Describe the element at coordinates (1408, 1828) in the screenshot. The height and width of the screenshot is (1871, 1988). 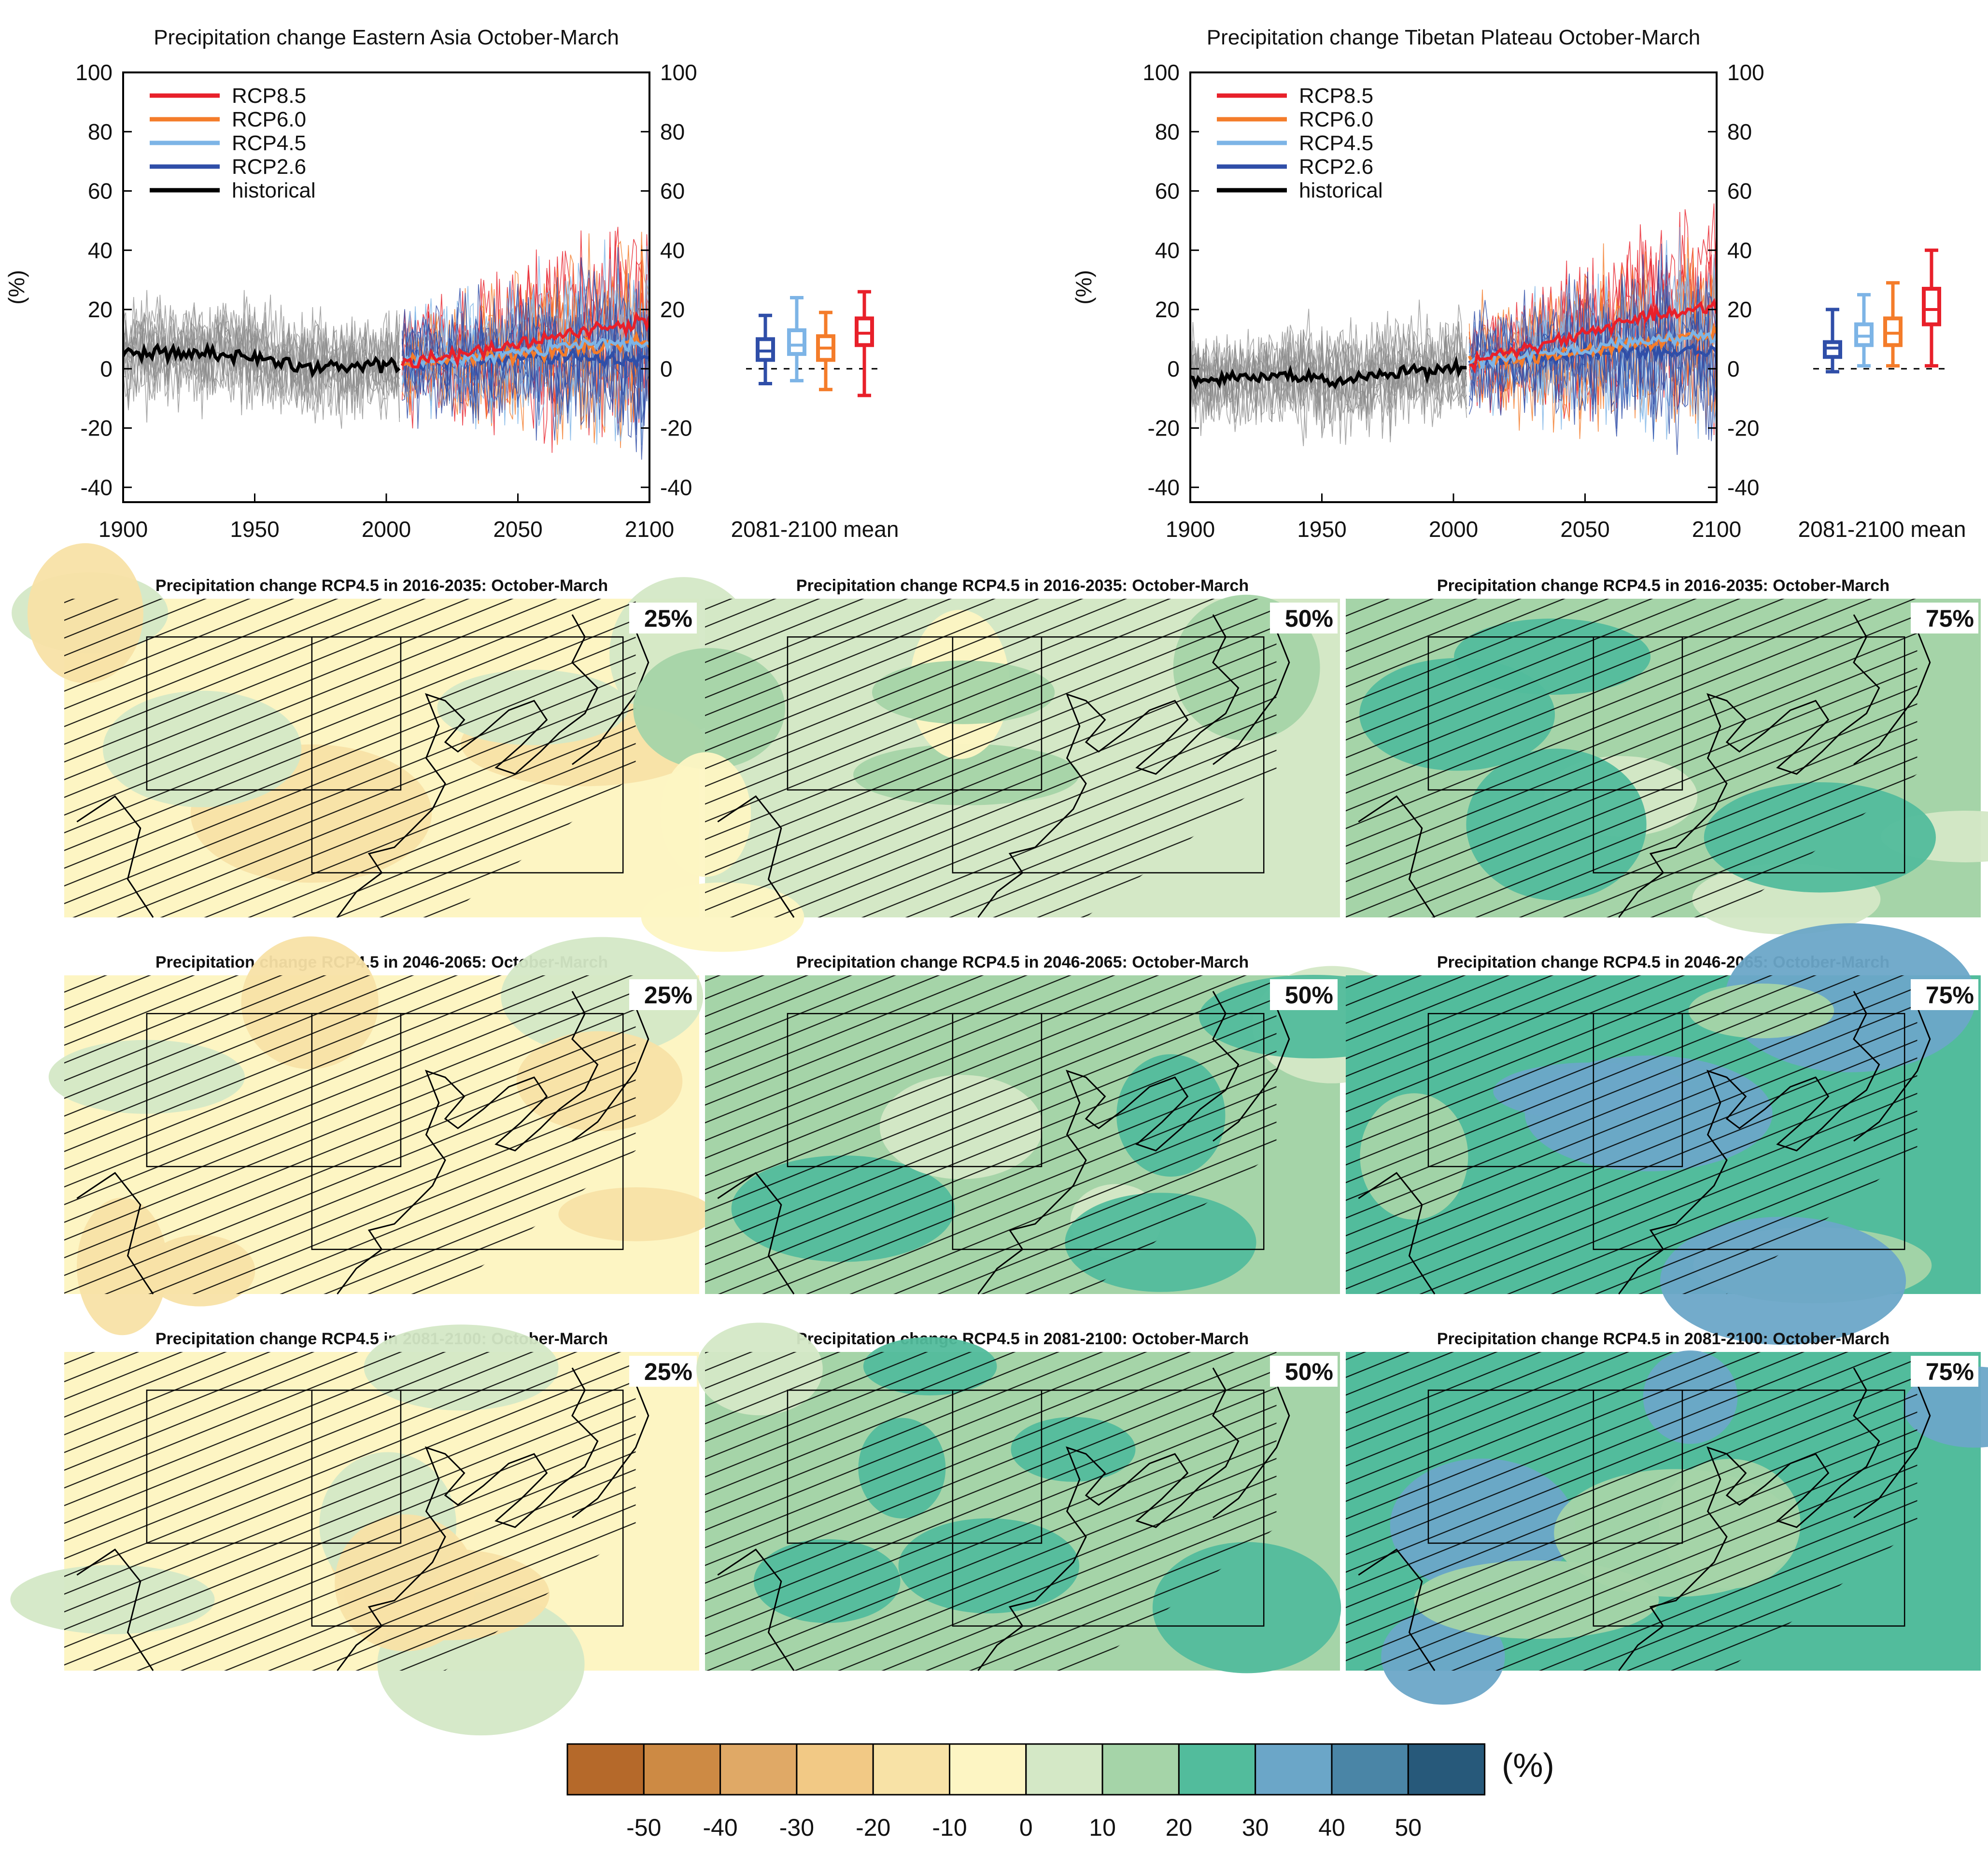
I see `colorbar-tick-label: 50` at that location.